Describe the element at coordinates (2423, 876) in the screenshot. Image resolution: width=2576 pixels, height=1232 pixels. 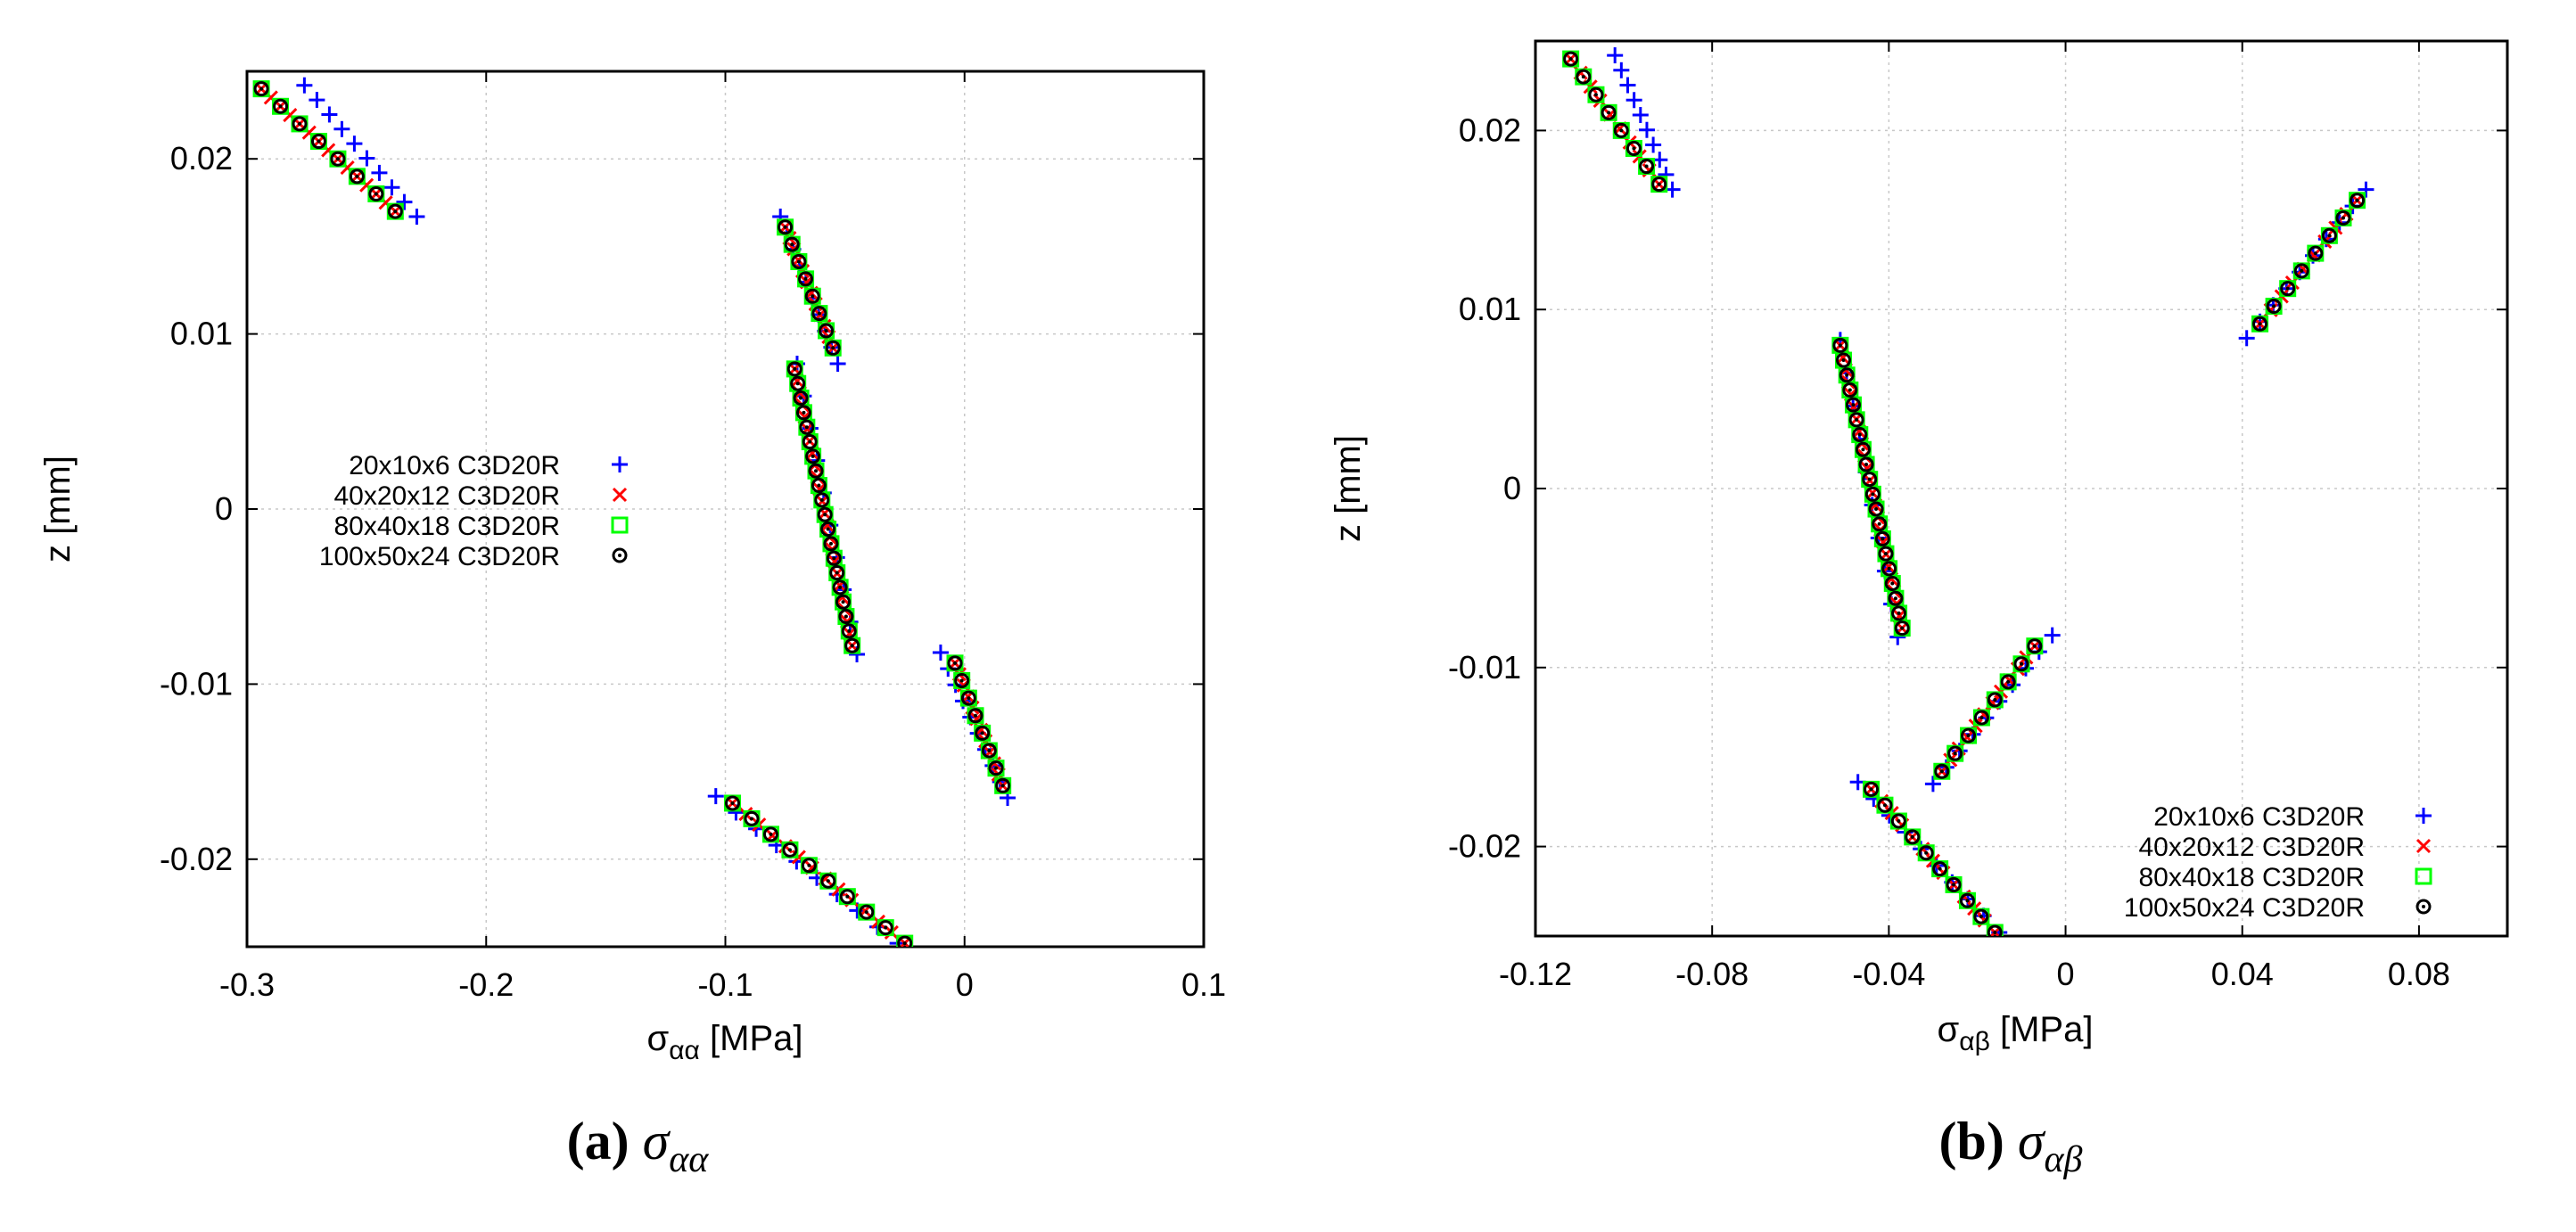
I see `marker-square` at that location.